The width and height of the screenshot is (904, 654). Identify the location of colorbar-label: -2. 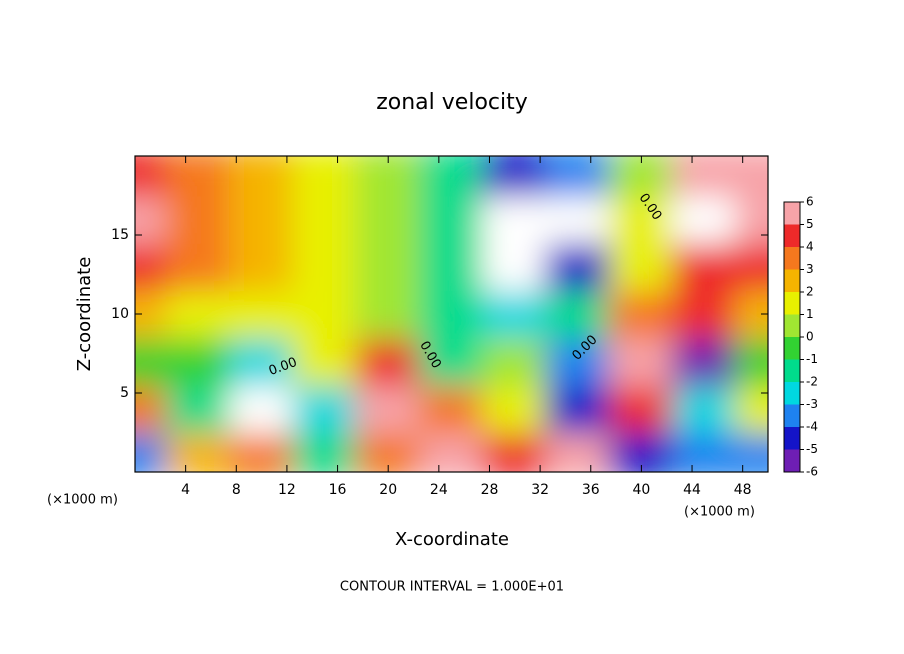
(812, 382).